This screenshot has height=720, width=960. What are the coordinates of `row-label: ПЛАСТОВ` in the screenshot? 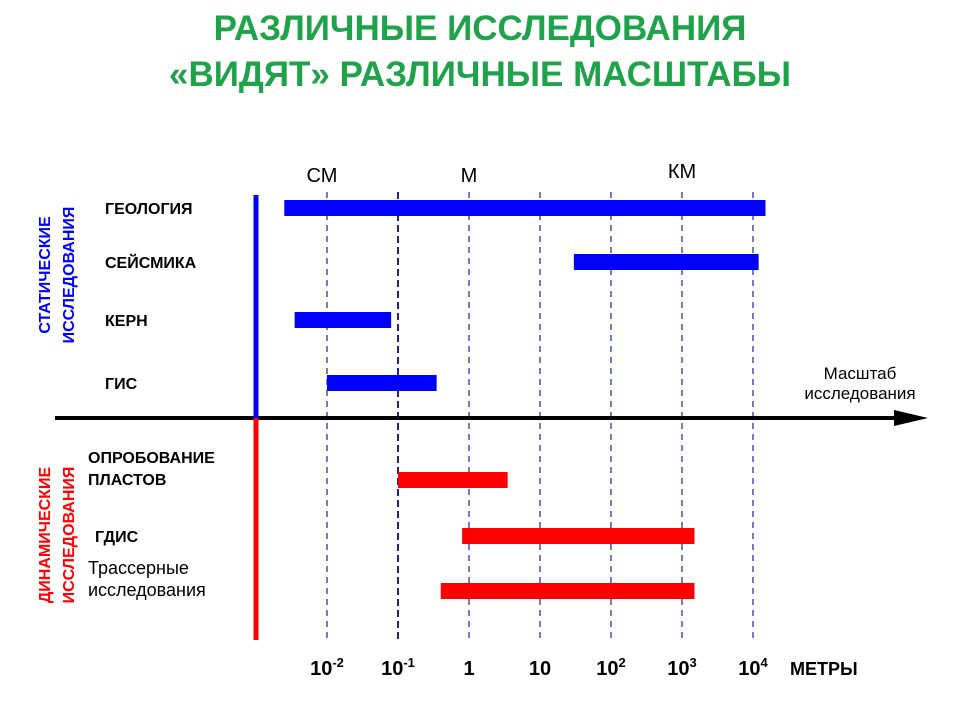 It's located at (127, 480).